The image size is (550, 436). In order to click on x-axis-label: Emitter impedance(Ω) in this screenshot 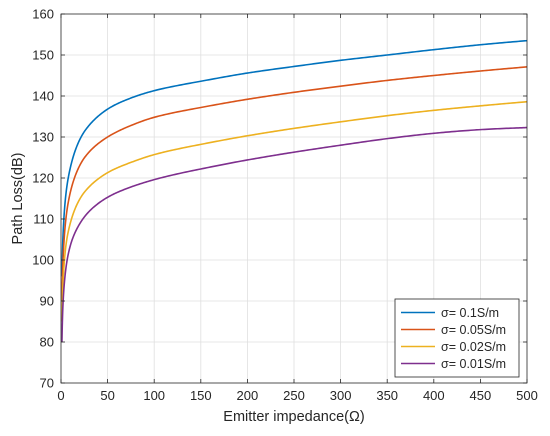, I will do `click(293, 417)`.